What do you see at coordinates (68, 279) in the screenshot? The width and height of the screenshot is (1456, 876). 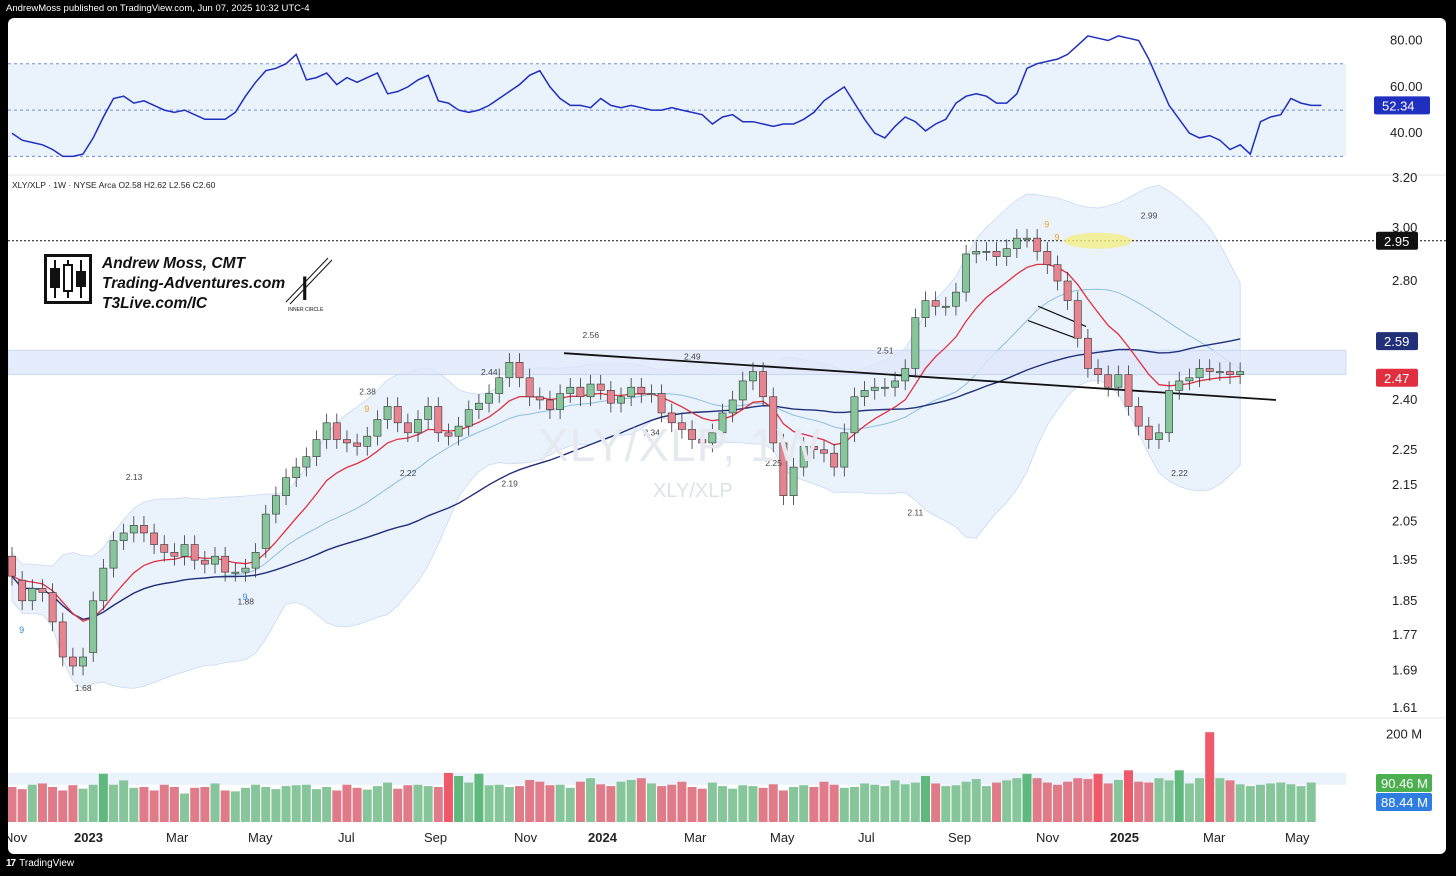 I see `candlestick-logo-icon` at bounding box center [68, 279].